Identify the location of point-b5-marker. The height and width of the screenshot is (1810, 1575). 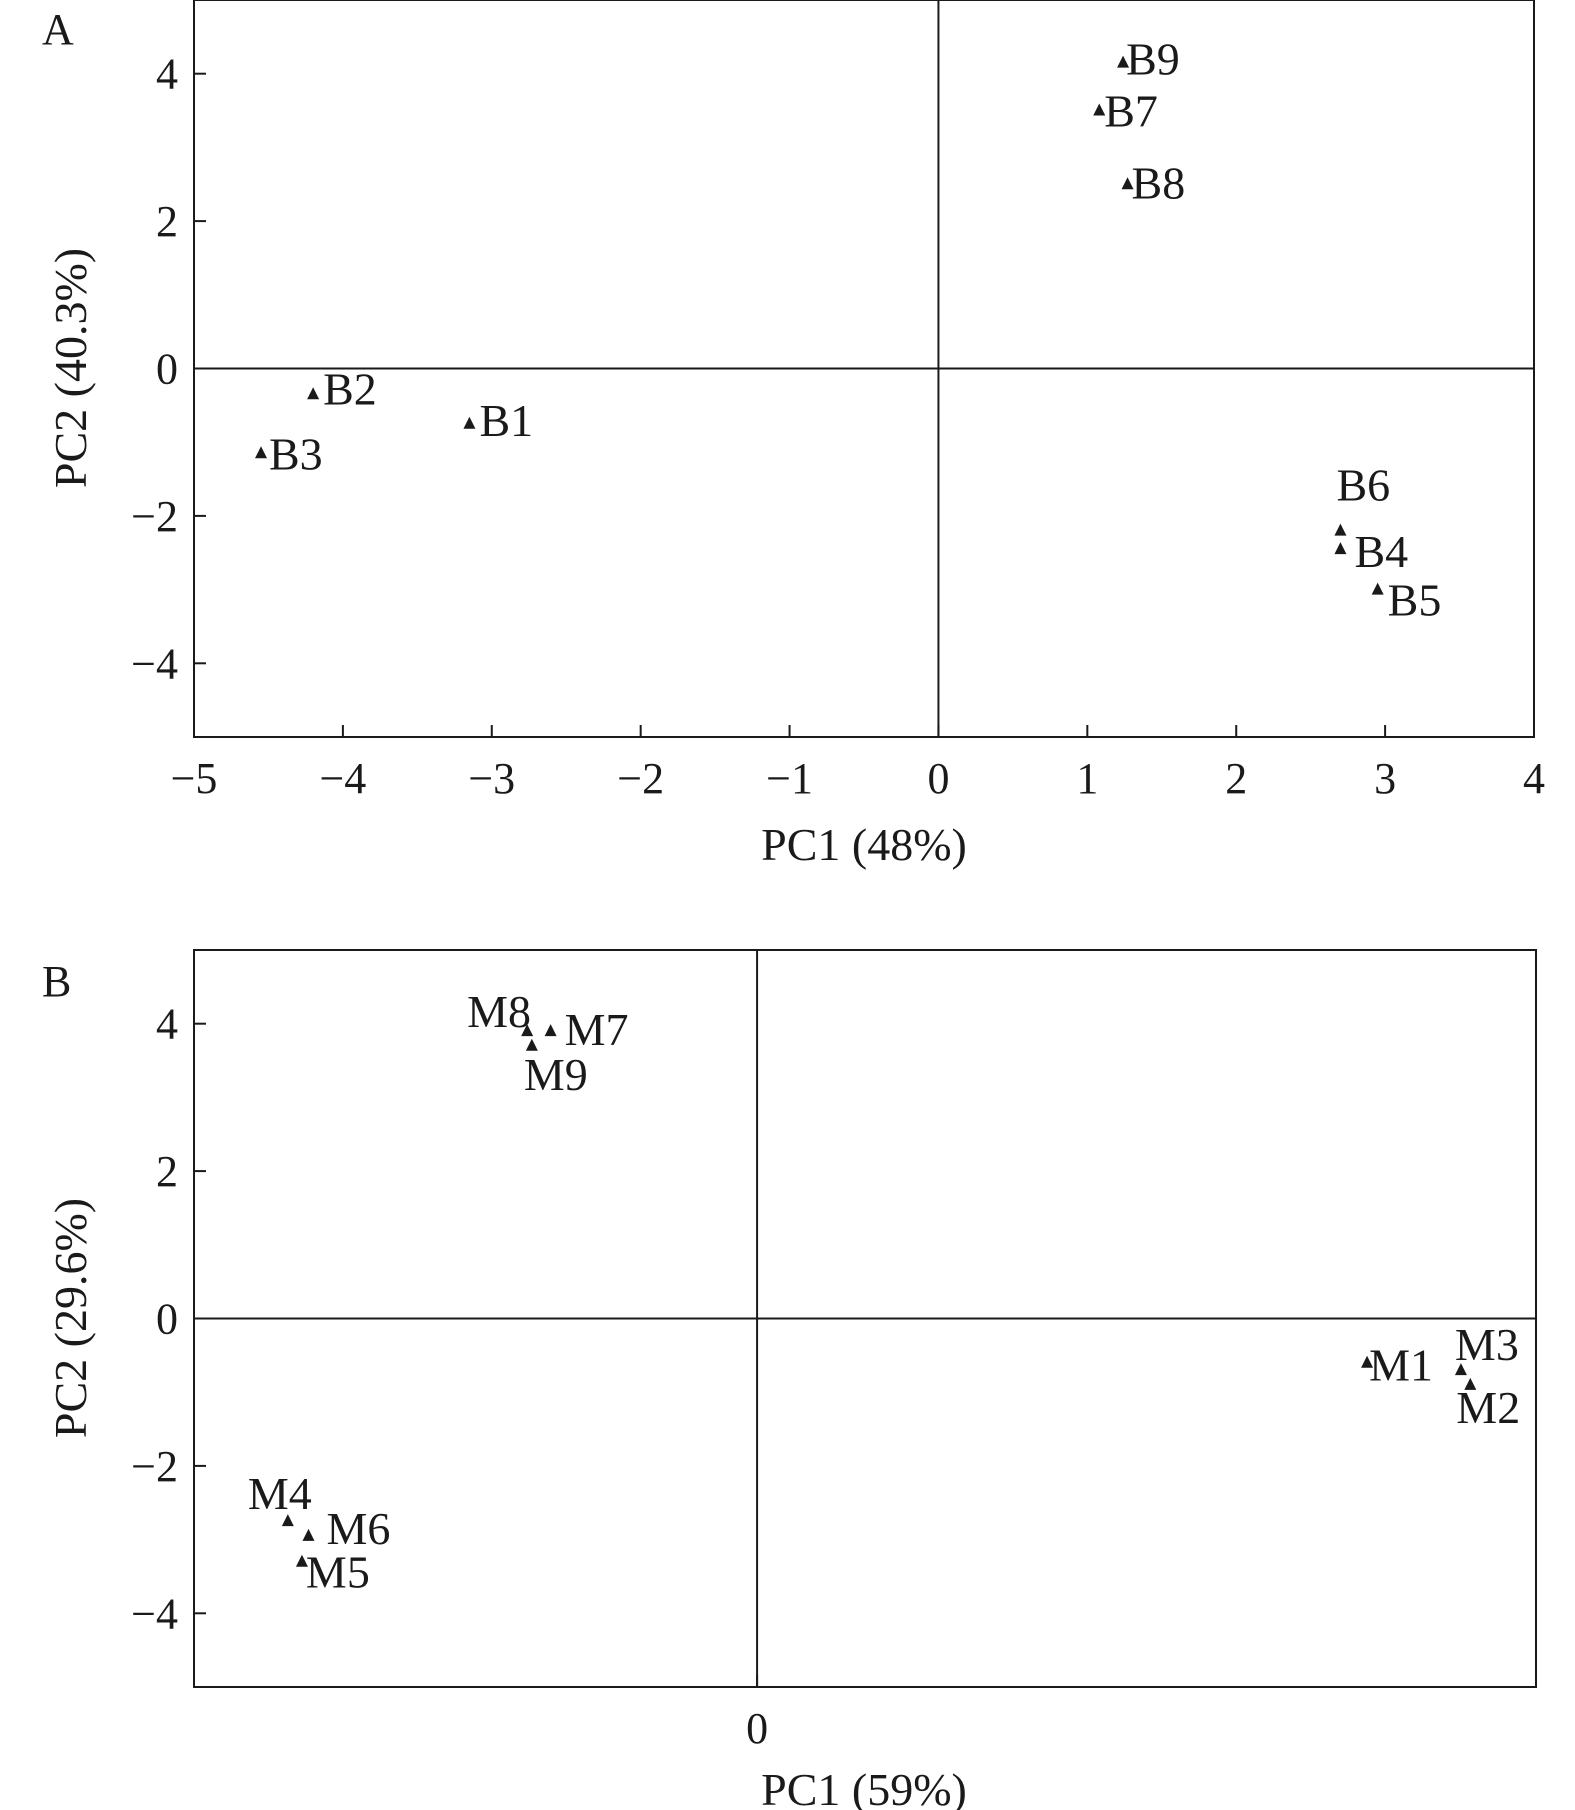
(1377, 588).